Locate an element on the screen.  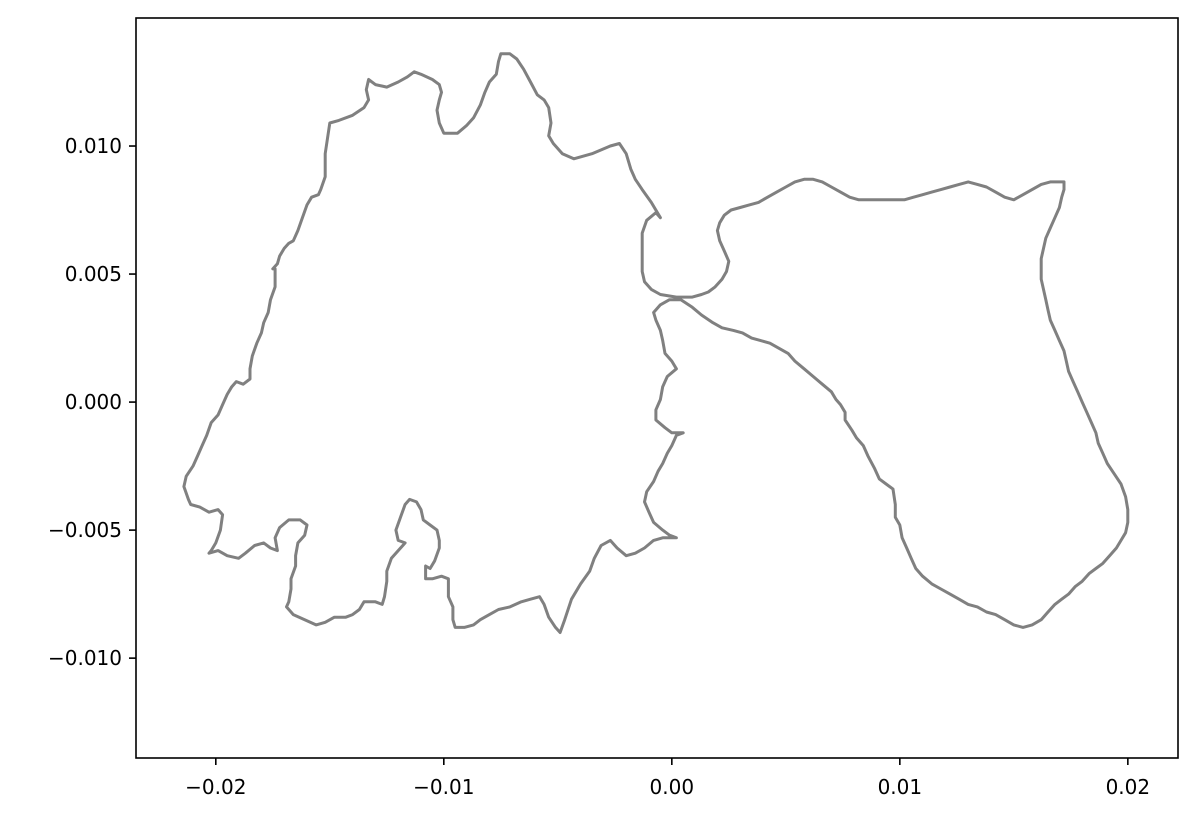
y-tick-label: −0.005 is located at coordinates (85, 530).